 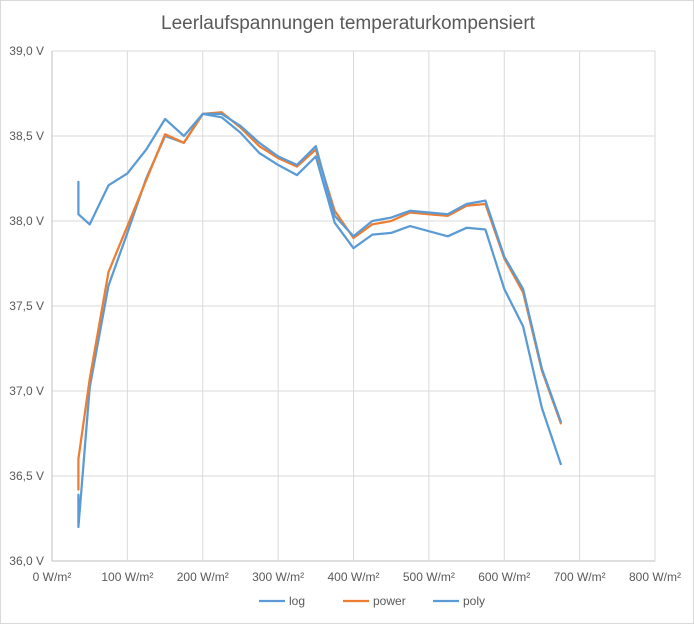 I want to click on y-tick-label: 38,0 V, so click(x=26, y=221).